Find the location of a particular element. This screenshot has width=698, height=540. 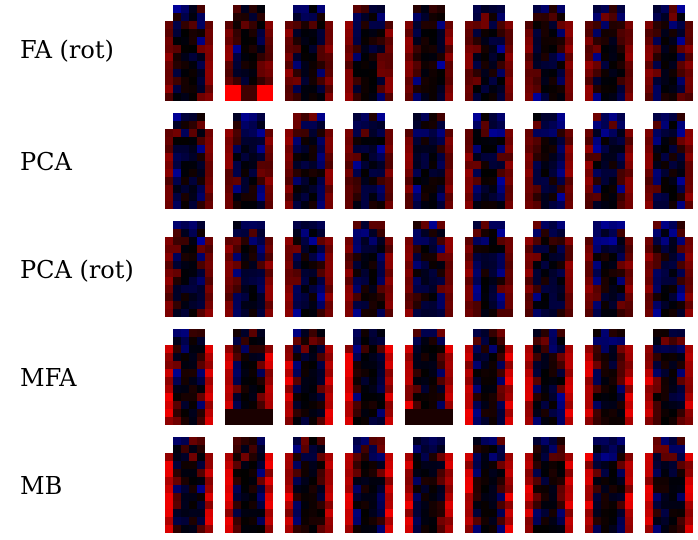

row-label-mfa: MFA is located at coordinates (48, 378).